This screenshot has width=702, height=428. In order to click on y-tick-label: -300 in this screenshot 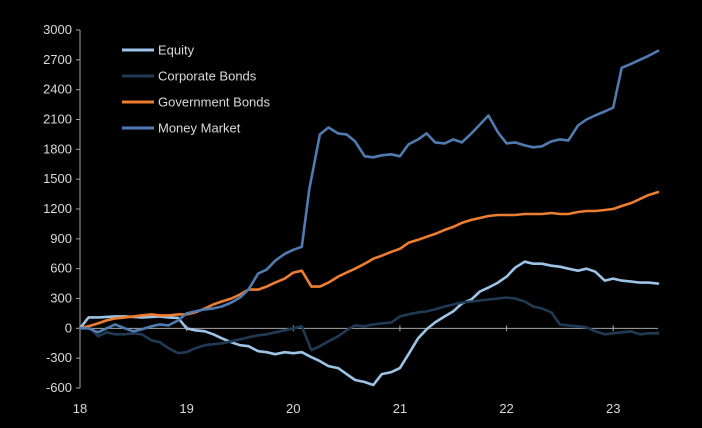, I will do `click(59, 357)`.